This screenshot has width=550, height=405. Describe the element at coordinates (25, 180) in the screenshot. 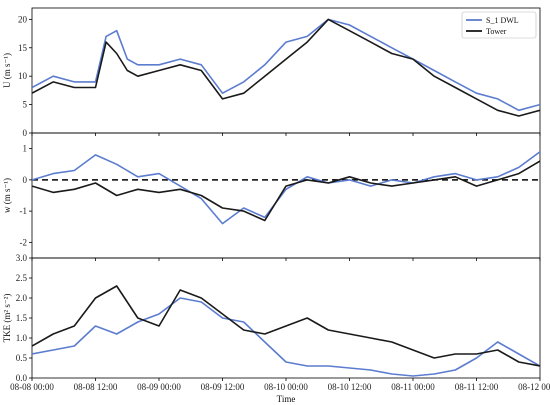

I see `y-tick-label-middle: 0` at that location.